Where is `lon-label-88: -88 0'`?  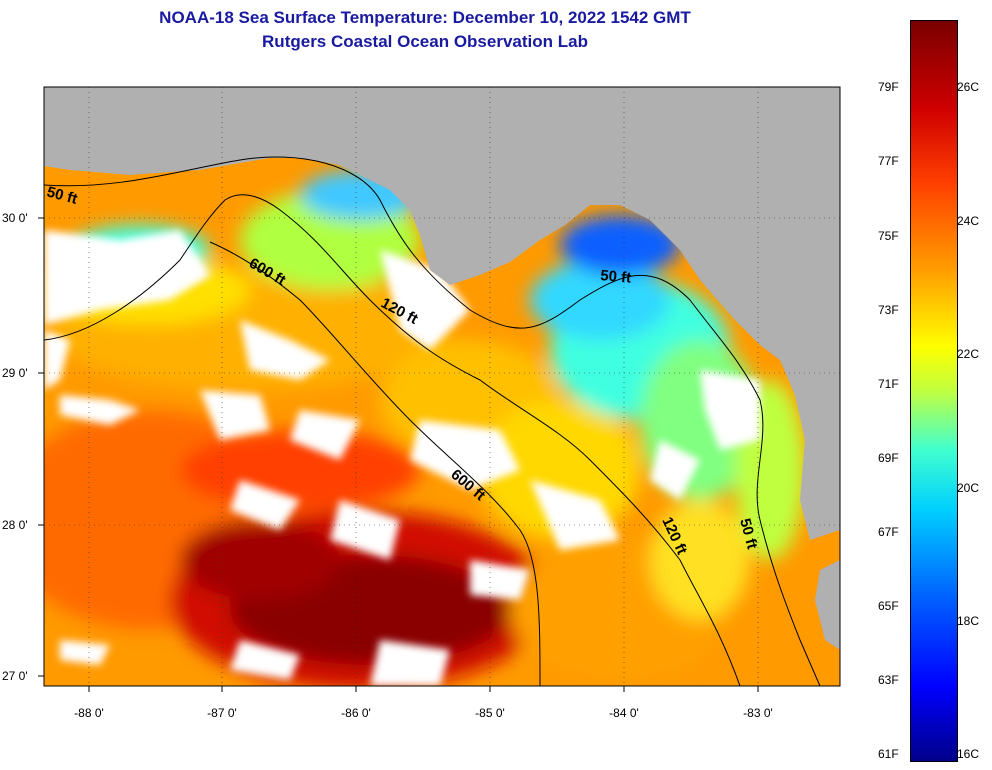 lon-label-88: -88 0' is located at coordinates (89, 713).